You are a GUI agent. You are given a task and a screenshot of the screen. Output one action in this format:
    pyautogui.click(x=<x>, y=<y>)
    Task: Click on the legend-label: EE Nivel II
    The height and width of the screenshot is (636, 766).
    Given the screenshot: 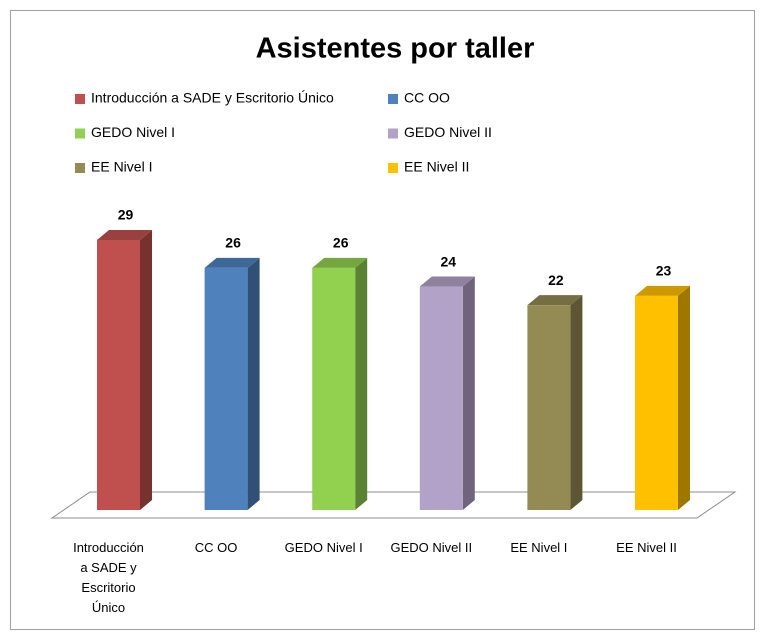 What is the action you would take?
    pyautogui.click(x=436, y=167)
    